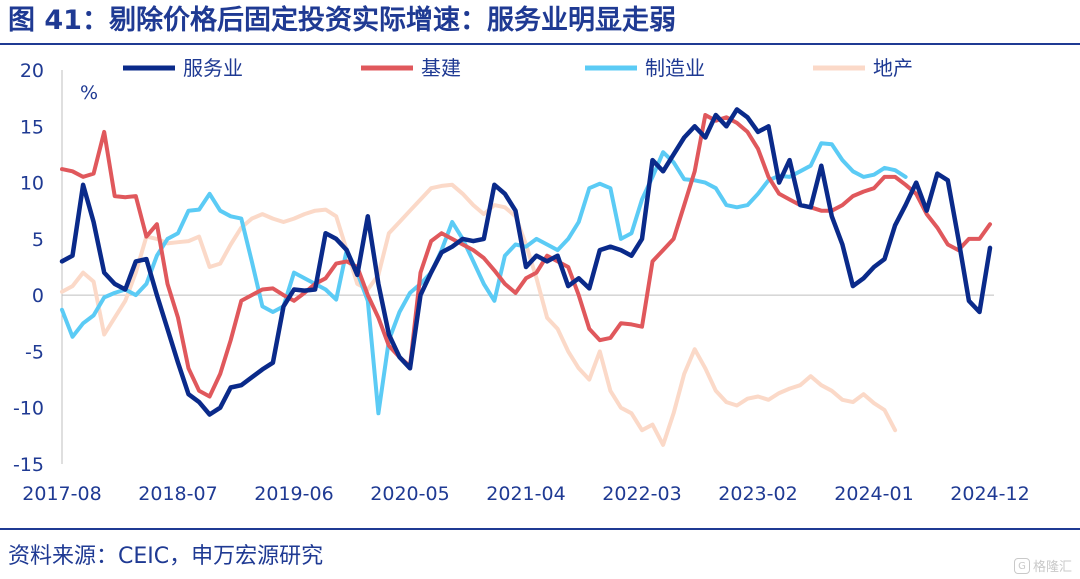  Describe the element at coordinates (32, 127) in the screenshot. I see `y-tick-label: 15` at that location.